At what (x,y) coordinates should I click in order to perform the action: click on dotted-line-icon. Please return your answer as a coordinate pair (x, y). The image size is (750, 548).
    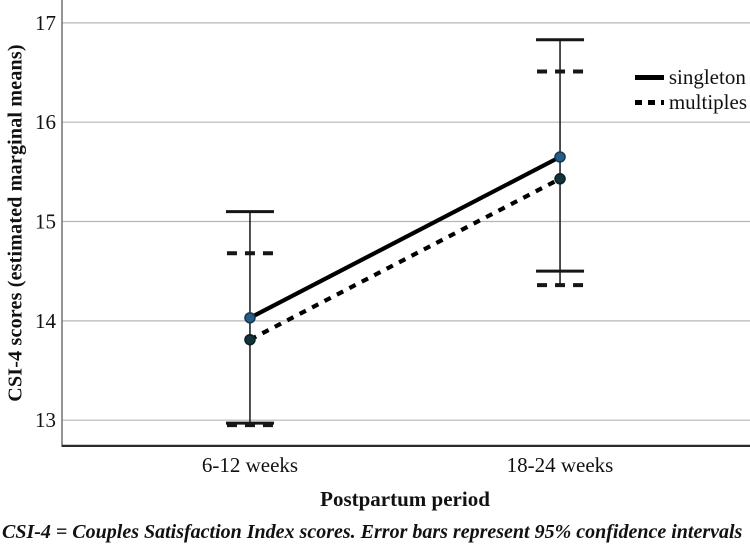
    Looking at the image, I should click on (649, 102).